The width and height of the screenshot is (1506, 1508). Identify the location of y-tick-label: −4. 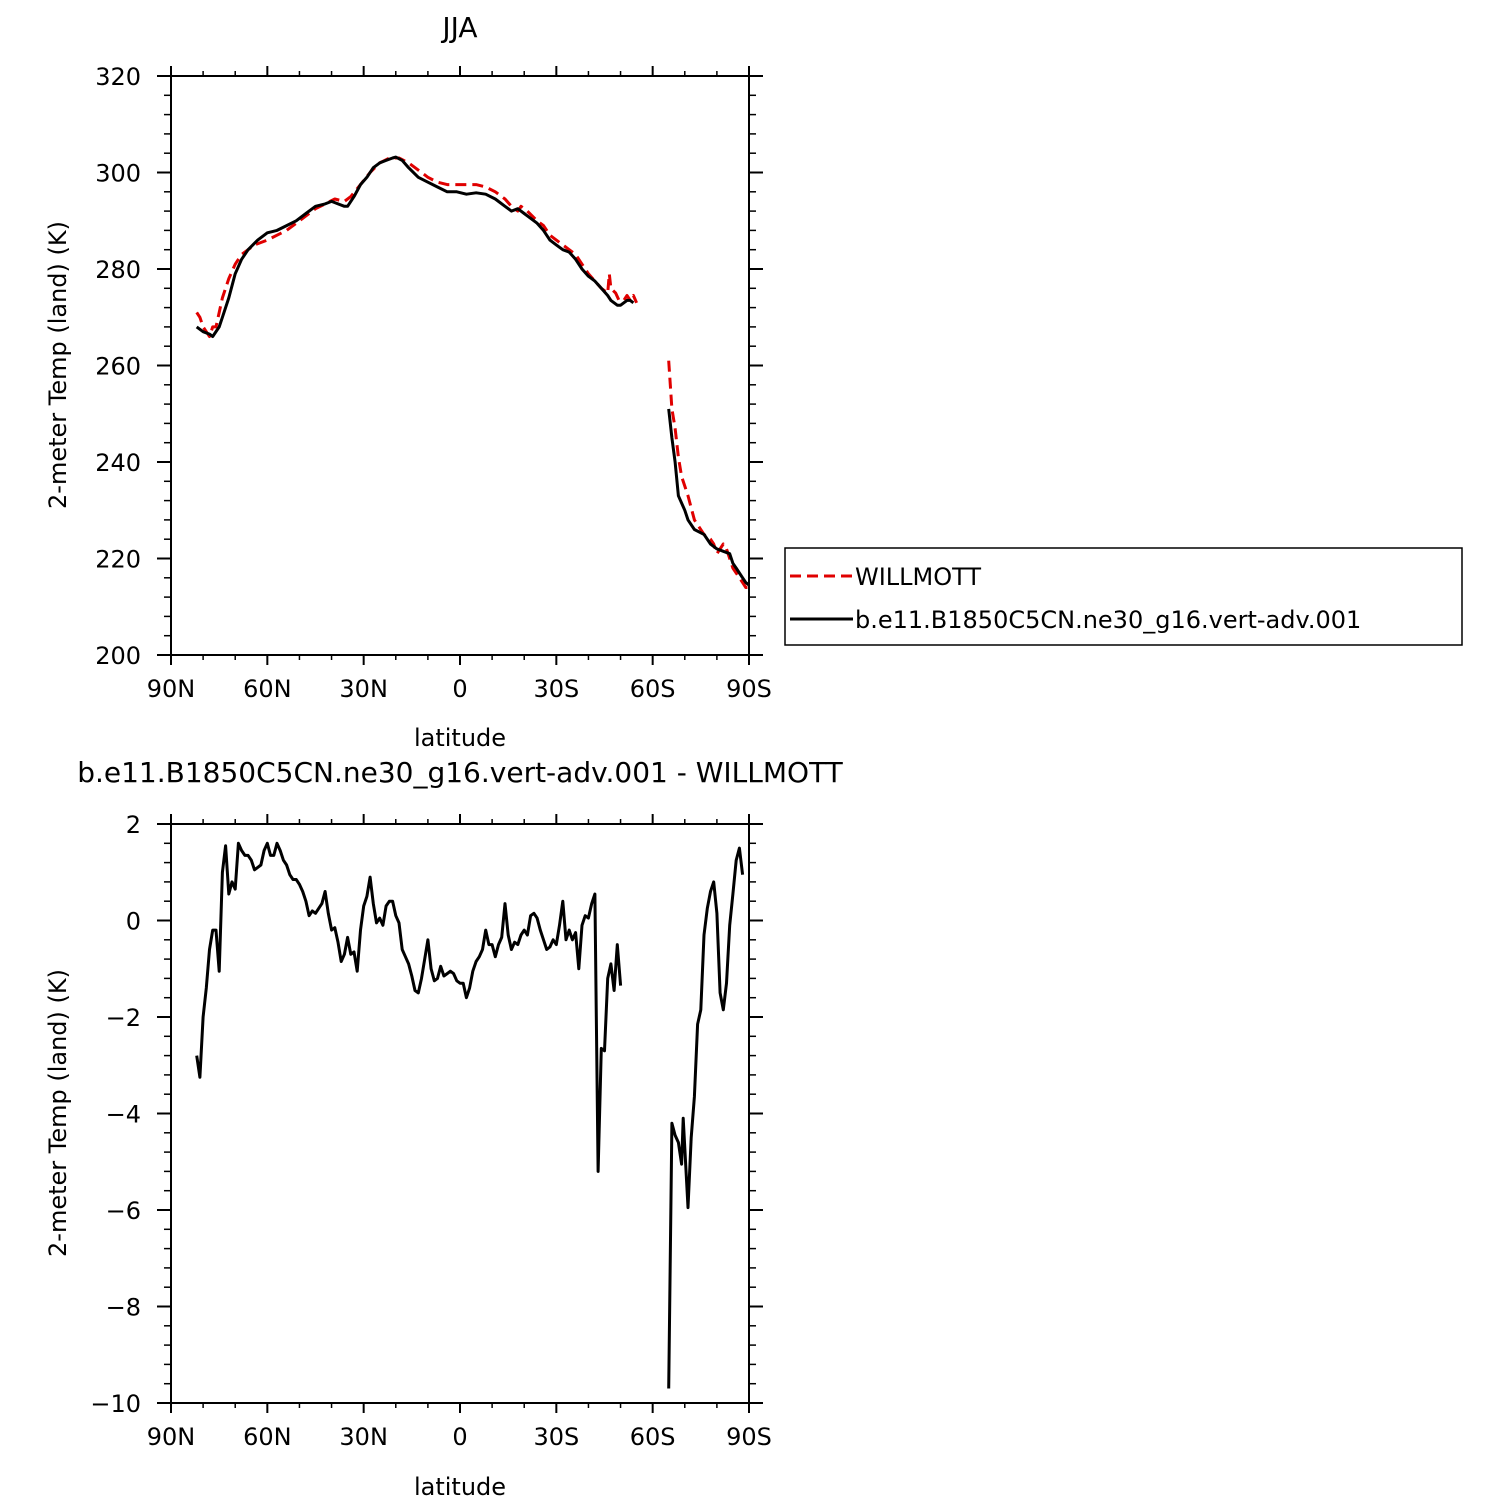
(123, 1115).